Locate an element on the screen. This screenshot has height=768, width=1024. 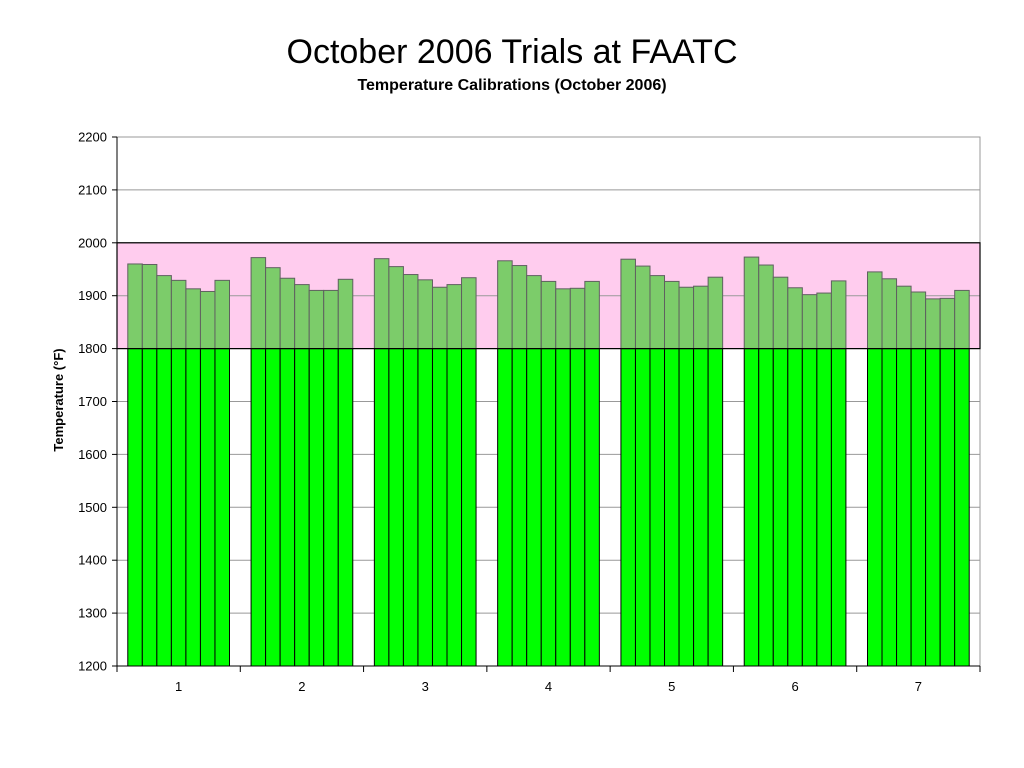
x-tick-label: 4 is located at coordinates (548, 686).